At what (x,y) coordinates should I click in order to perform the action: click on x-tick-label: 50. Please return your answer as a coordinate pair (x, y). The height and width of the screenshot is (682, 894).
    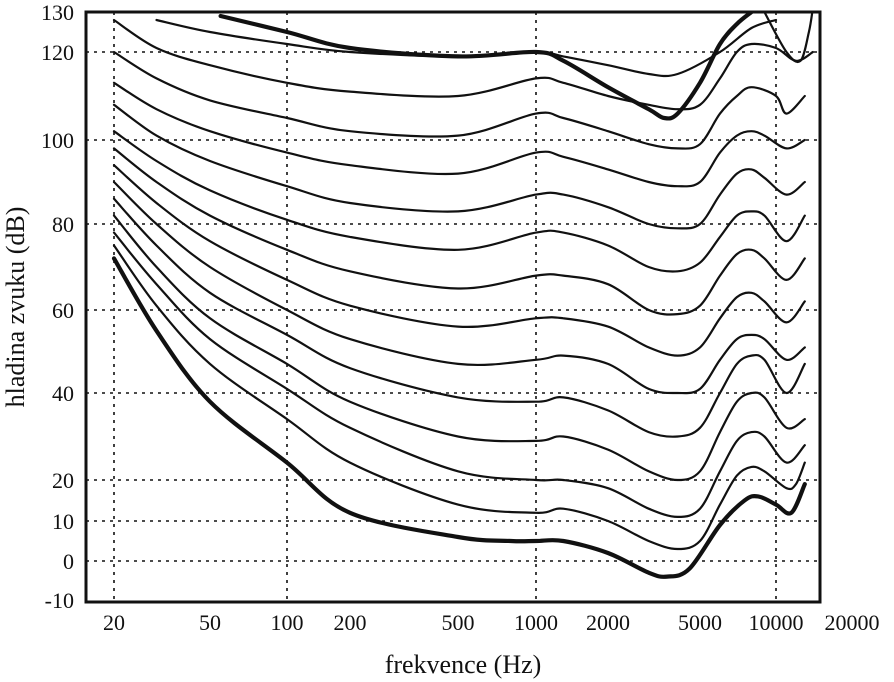
    Looking at the image, I should click on (210, 622).